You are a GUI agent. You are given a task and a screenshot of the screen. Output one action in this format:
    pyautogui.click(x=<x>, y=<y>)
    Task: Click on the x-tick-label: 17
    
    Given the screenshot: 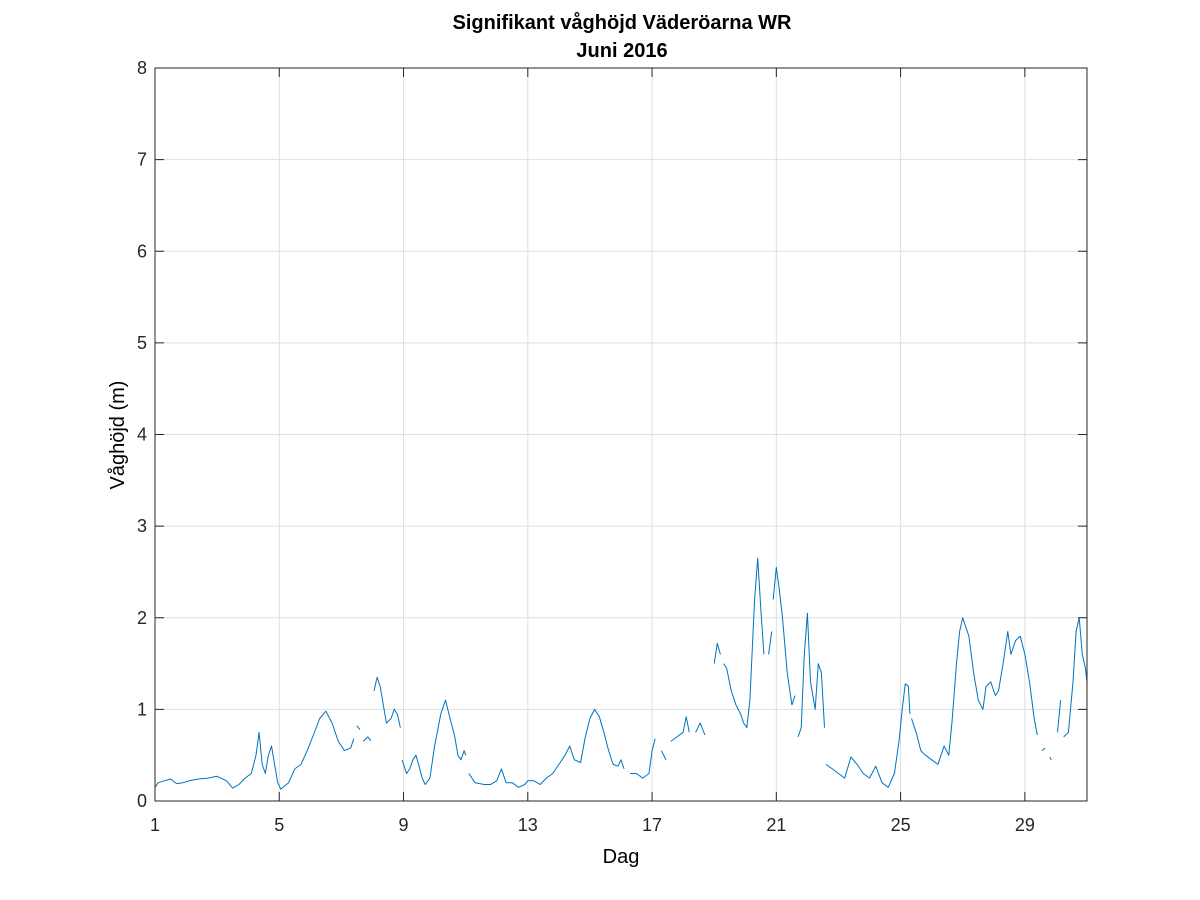 What is the action you would take?
    pyautogui.click(x=652, y=825)
    